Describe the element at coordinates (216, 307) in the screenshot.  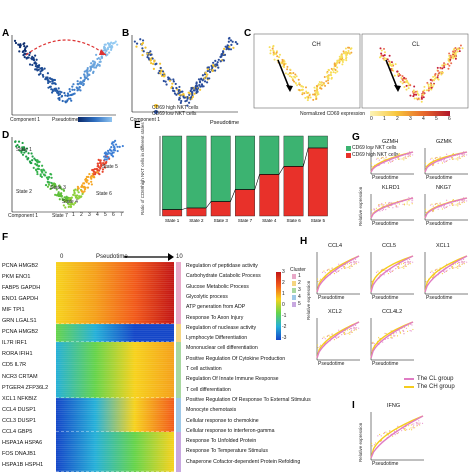
I see `go-term-label: ATP generation from ADP` at that location.